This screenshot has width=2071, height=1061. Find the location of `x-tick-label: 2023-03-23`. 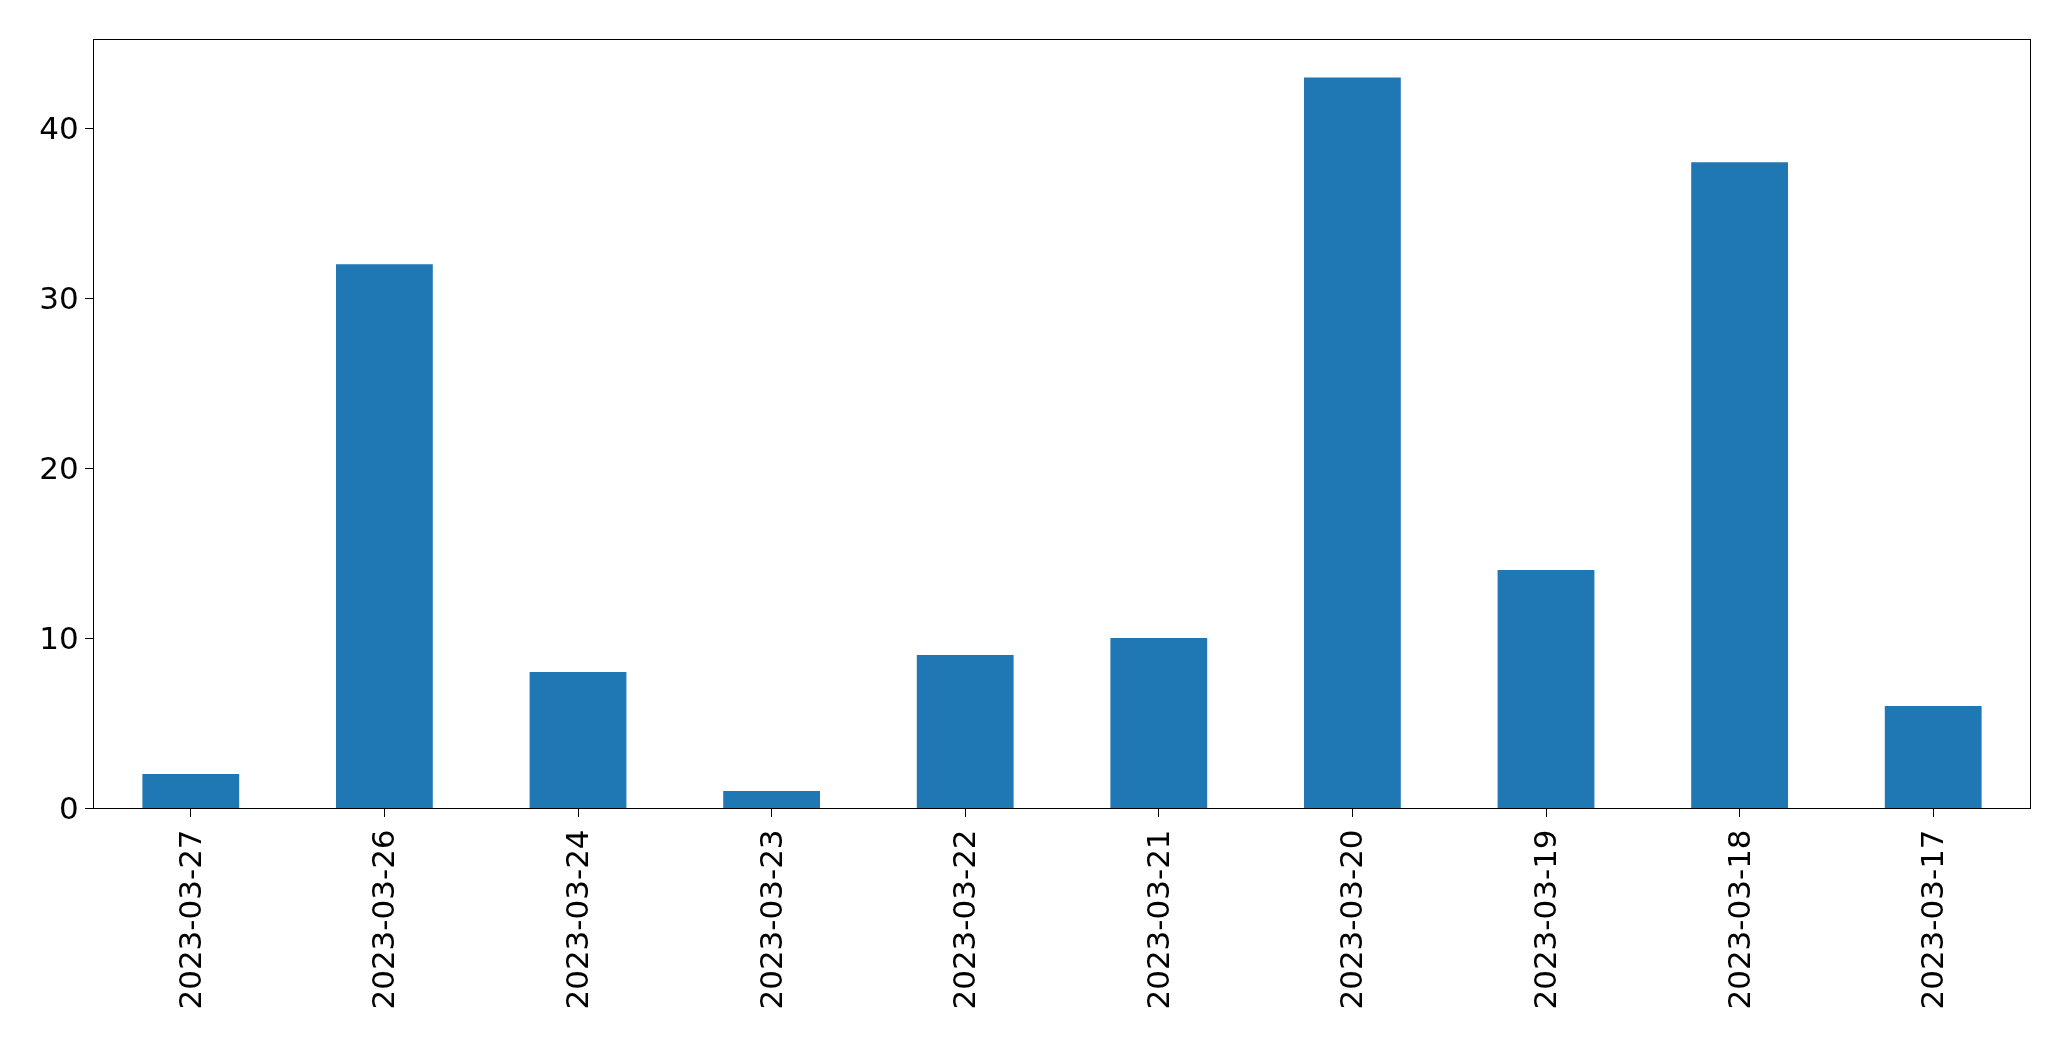

x-tick-label: 2023-03-23 is located at coordinates (770, 919).